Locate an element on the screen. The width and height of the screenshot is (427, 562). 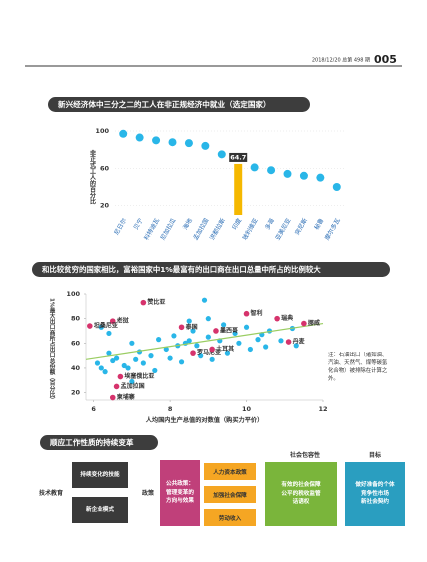
header-page: 005 is located at coordinates (385, 59).